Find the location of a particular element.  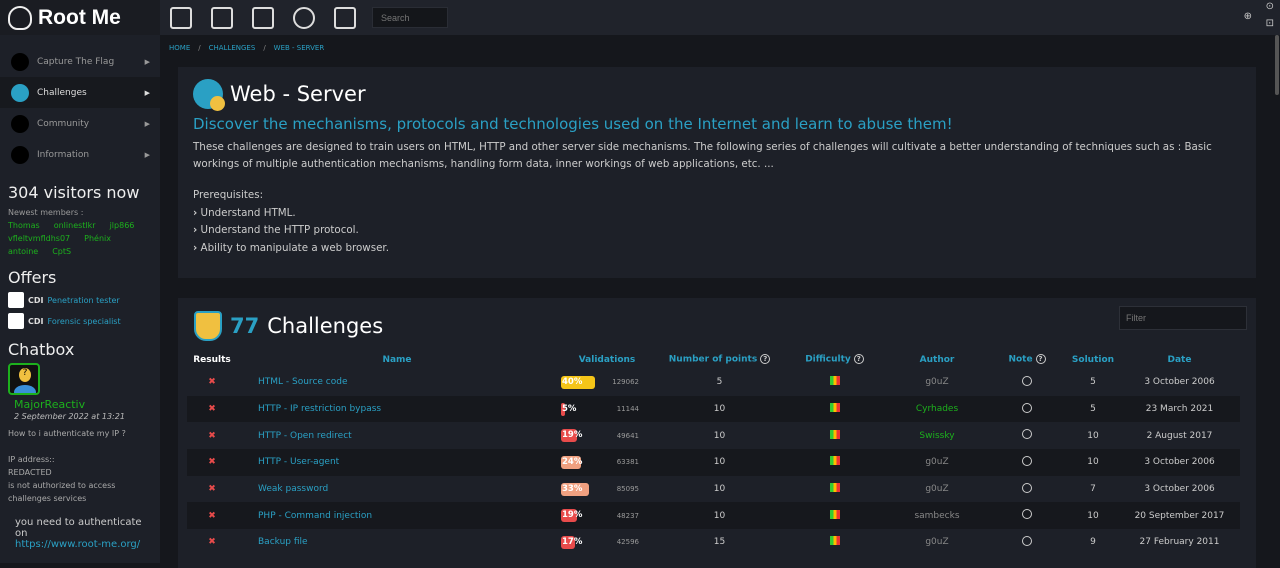

header-name: Name is located at coordinates (397, 359).